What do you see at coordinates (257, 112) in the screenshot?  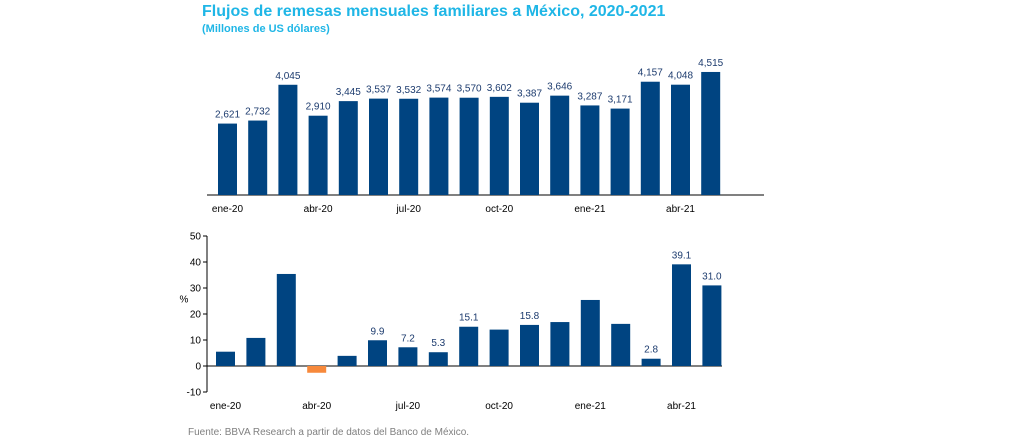 I see `data-label-feb-20: 2,732` at bounding box center [257, 112].